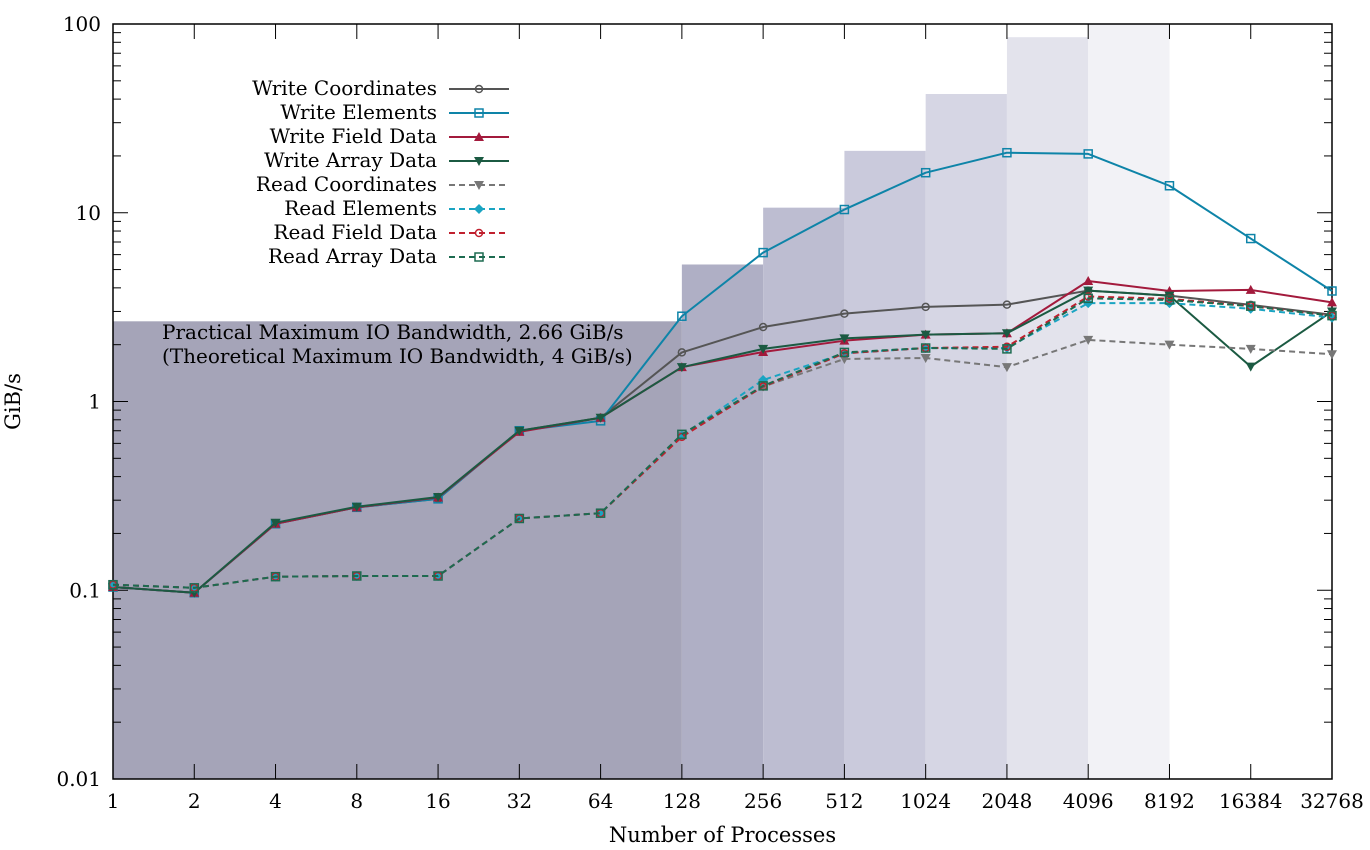  What do you see at coordinates (85, 590) in the screenshot?
I see `y-tick-label: 0.1` at bounding box center [85, 590].